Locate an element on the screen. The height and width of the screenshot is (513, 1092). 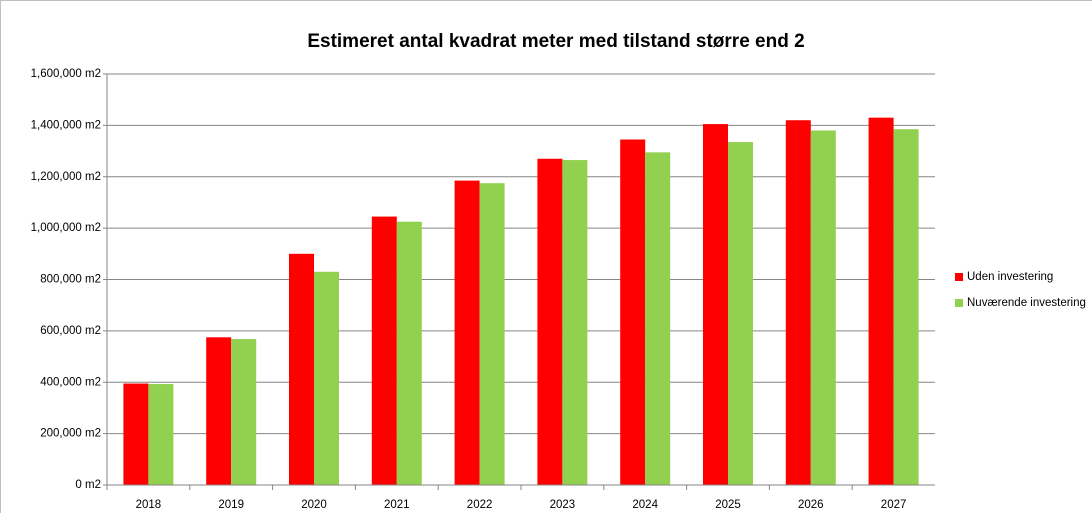
x-tick-label: 2026 is located at coordinates (811, 505).